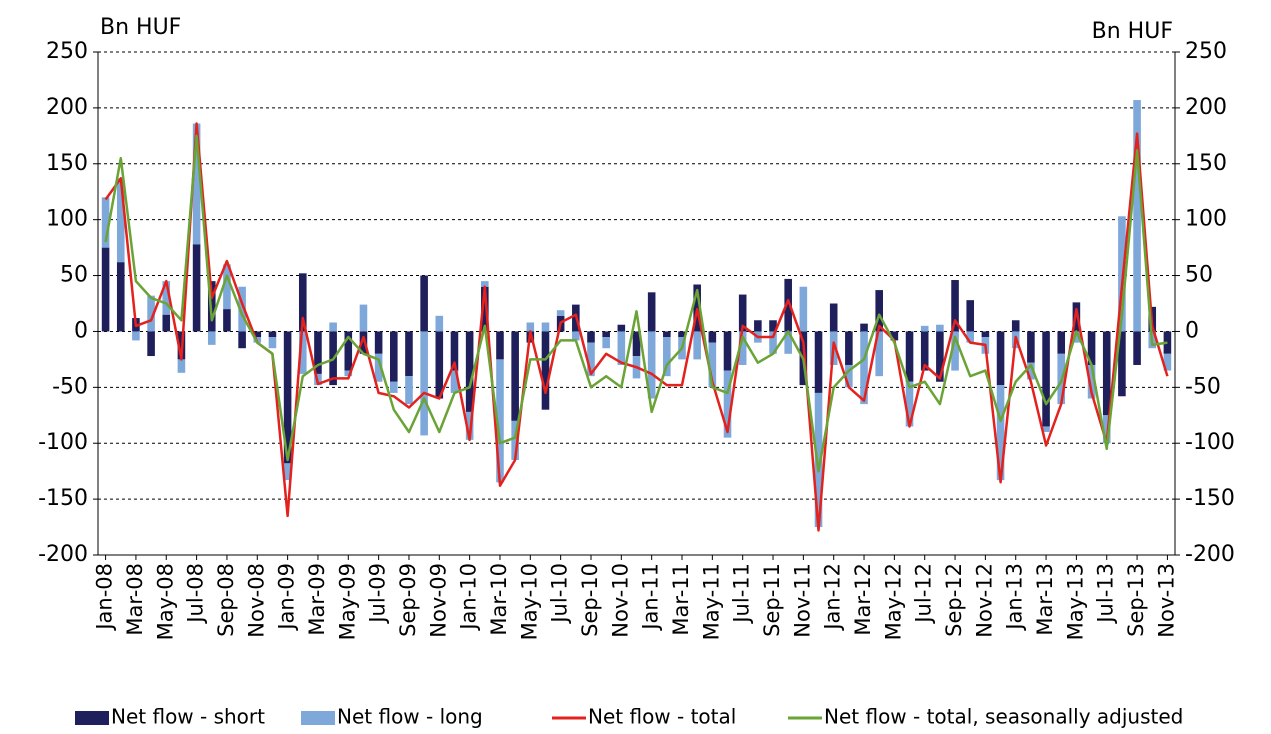 This screenshot has width=1271, height=734. I want to click on y-tick-label: -100, so click(63, 442).